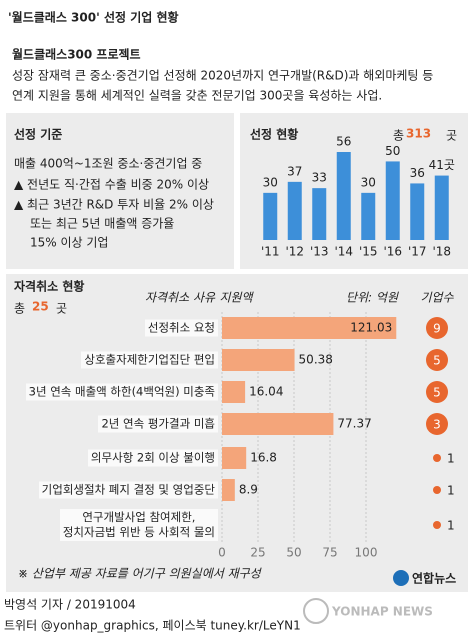 This screenshot has width=474, height=641. I want to click on value-label: 37, so click(294, 171).